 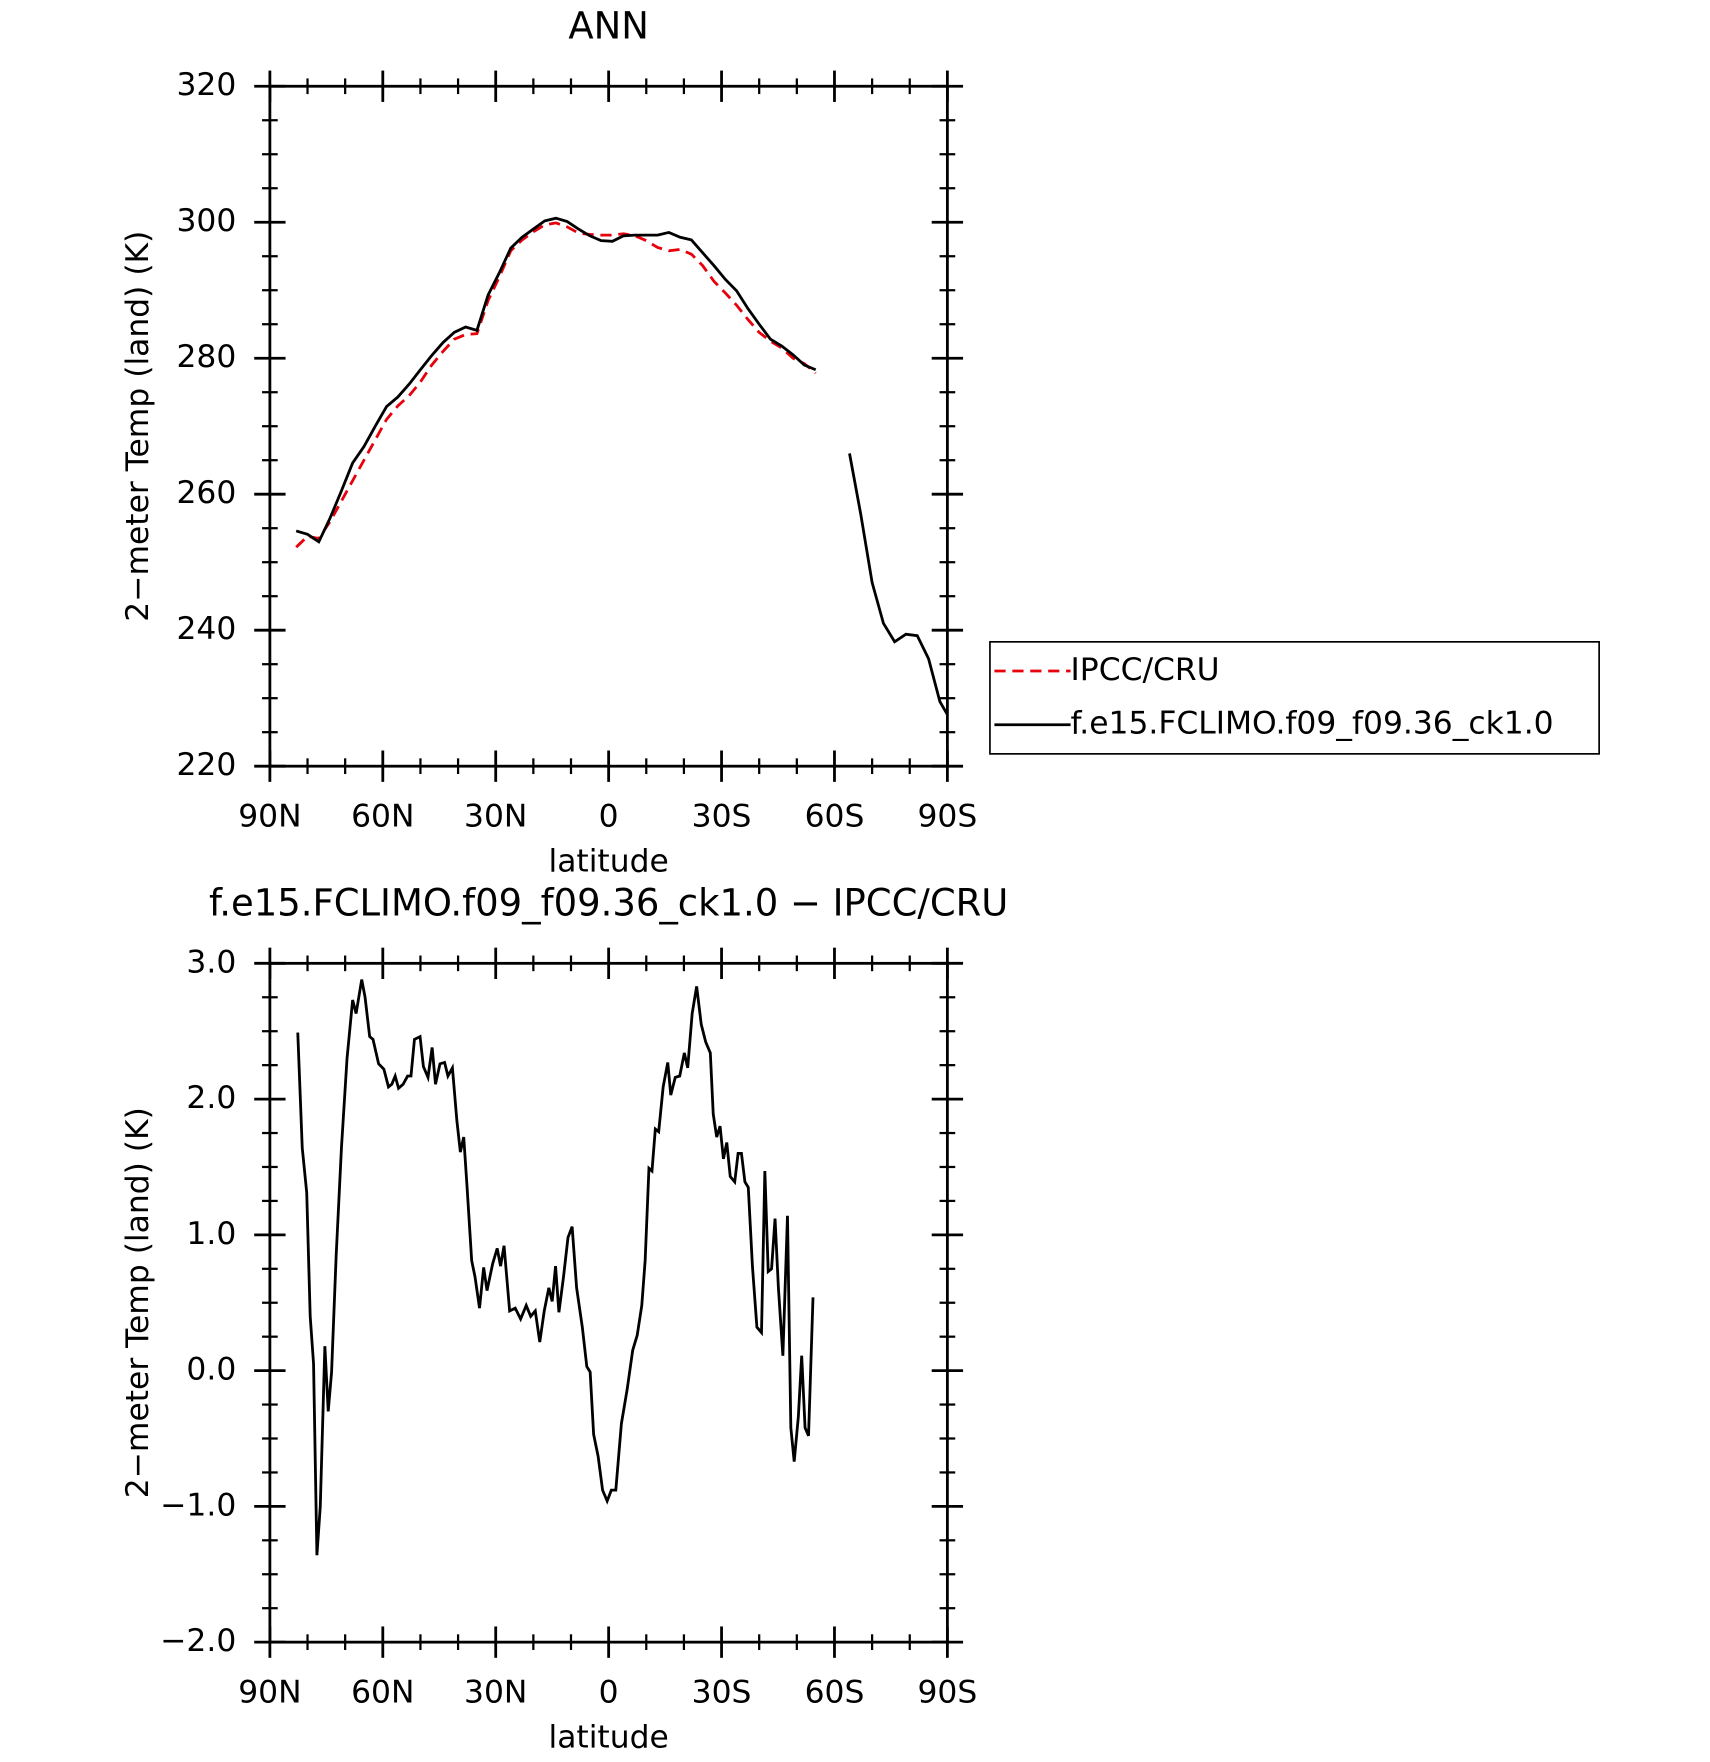 What do you see at coordinates (1294, 698) in the screenshot?
I see `legend-box` at bounding box center [1294, 698].